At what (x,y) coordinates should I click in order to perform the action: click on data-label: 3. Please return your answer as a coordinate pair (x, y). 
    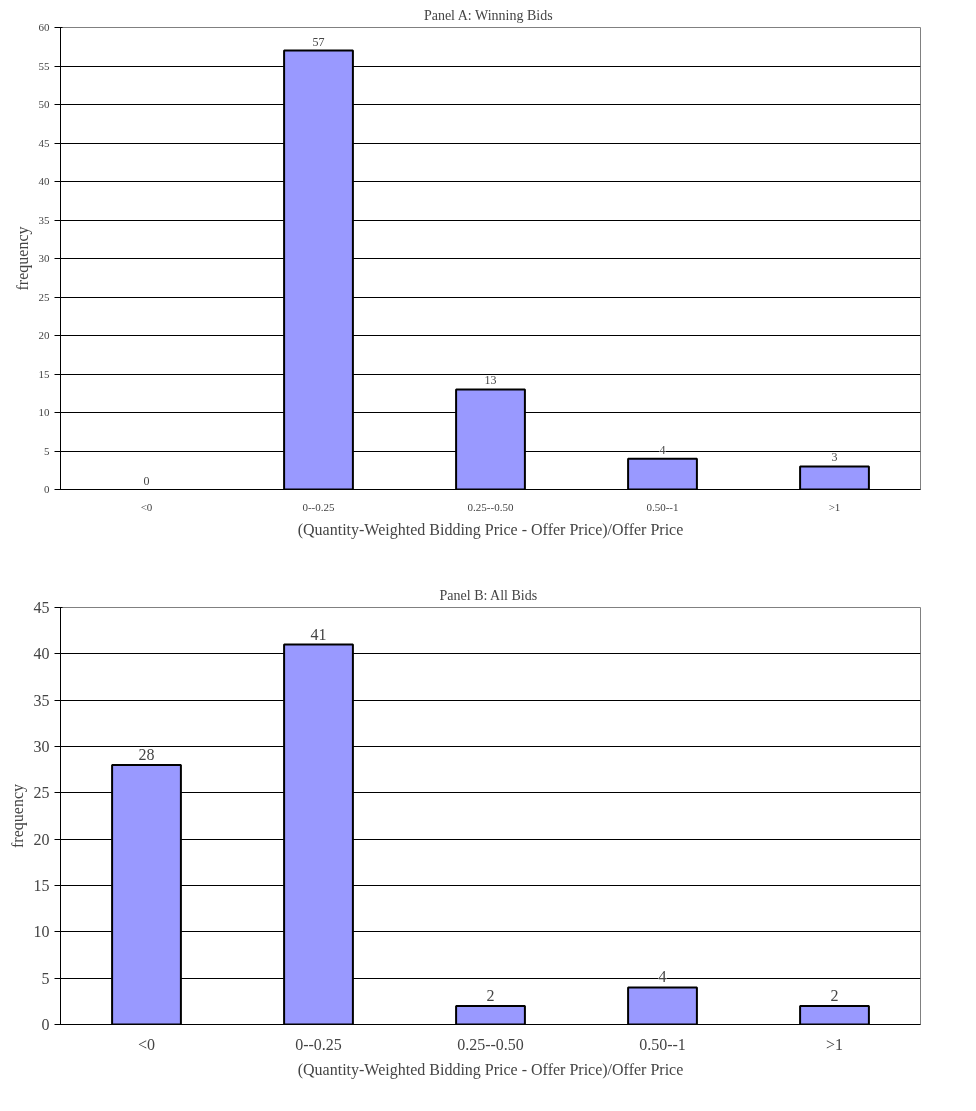
    Looking at the image, I should click on (834, 457).